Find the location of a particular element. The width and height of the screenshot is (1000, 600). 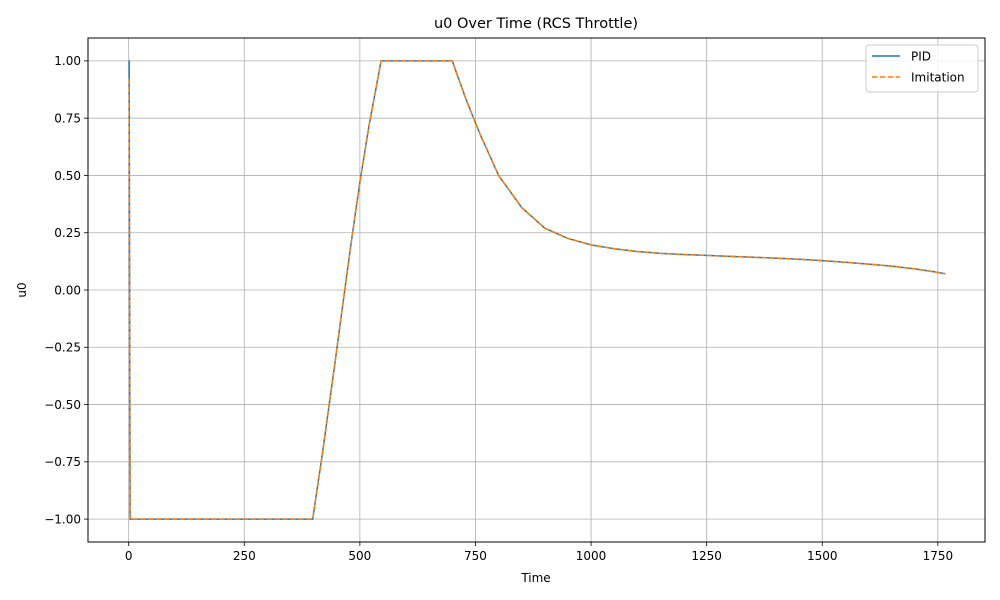

y-tick-label: 0.50 is located at coordinates (67, 176).